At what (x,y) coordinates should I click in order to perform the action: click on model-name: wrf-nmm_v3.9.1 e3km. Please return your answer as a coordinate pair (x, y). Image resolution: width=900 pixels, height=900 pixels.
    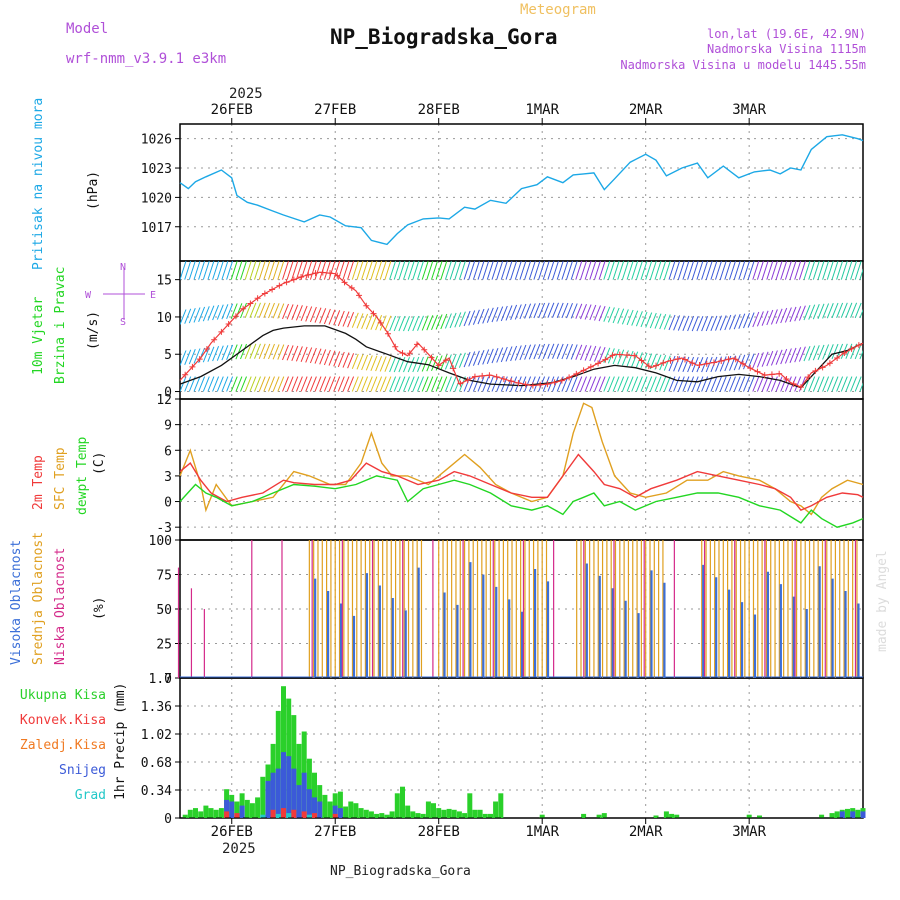
    Looking at the image, I should click on (146, 59).